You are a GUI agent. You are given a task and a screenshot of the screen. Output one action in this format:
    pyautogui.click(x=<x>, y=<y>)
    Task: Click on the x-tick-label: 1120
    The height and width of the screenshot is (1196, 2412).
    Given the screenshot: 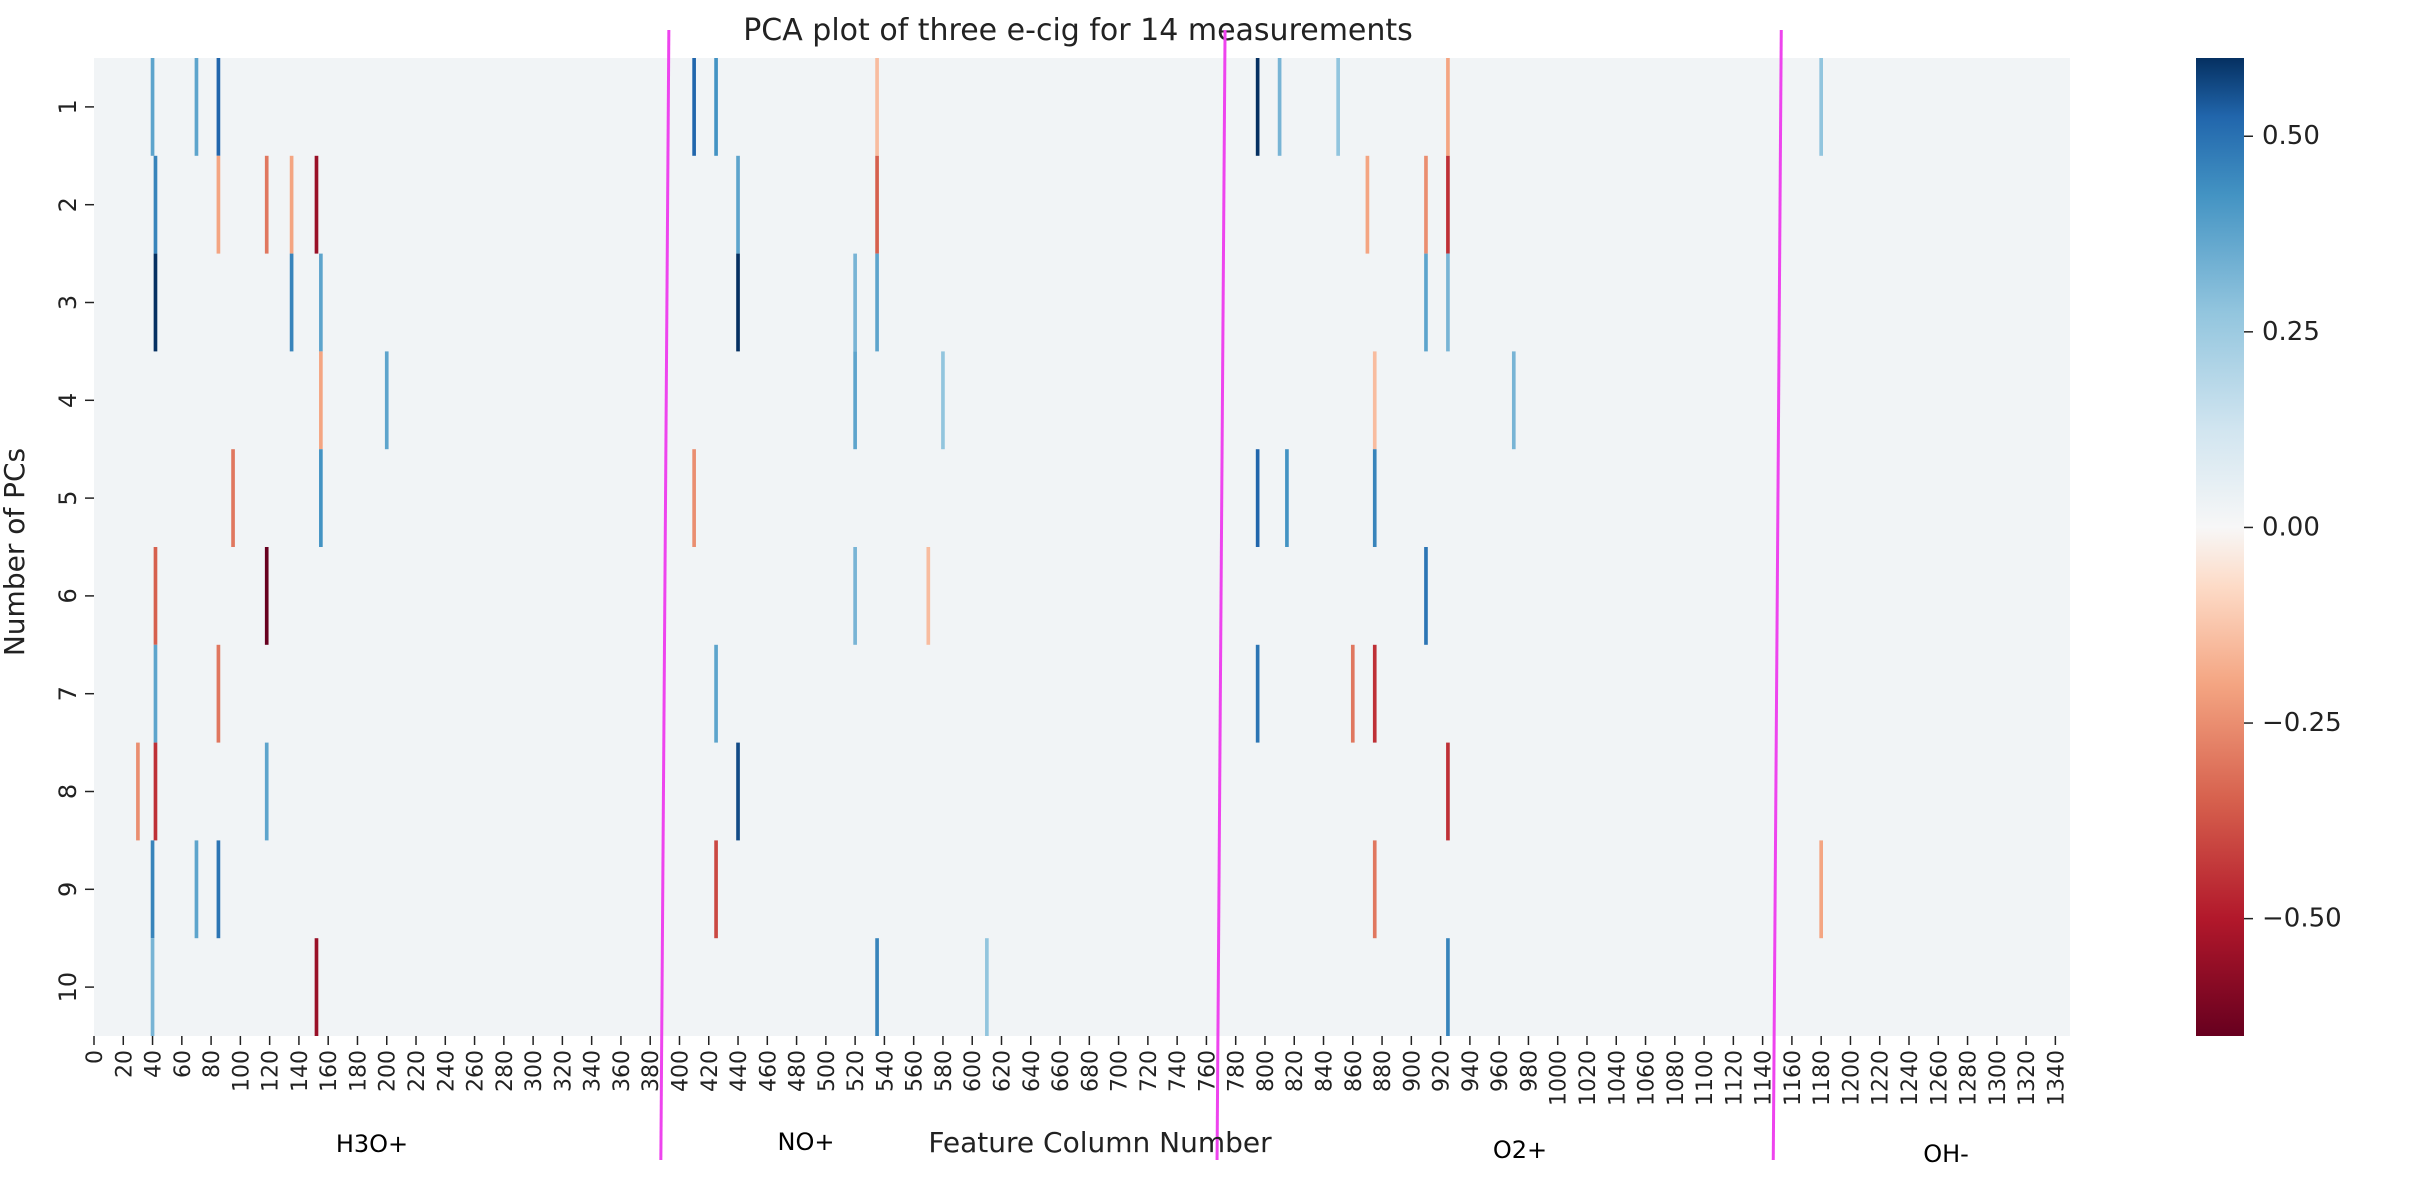 What is the action you would take?
    pyautogui.click(x=1734, y=1078)
    